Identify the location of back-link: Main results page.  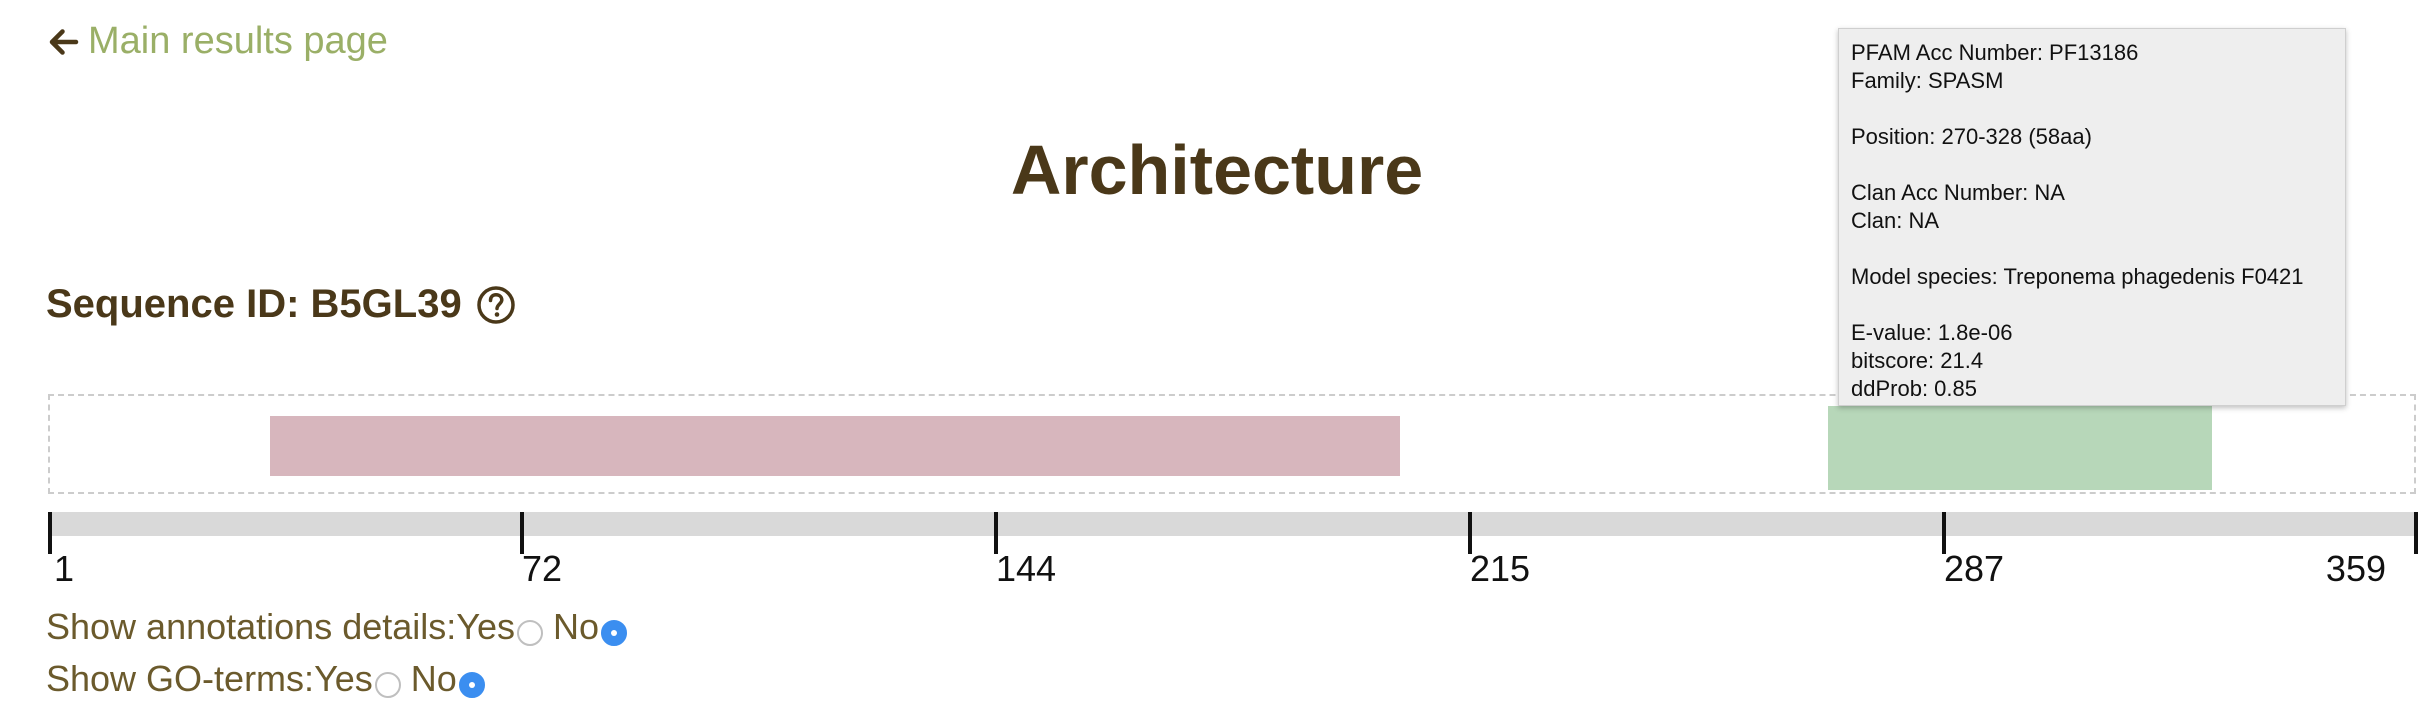
(217, 41).